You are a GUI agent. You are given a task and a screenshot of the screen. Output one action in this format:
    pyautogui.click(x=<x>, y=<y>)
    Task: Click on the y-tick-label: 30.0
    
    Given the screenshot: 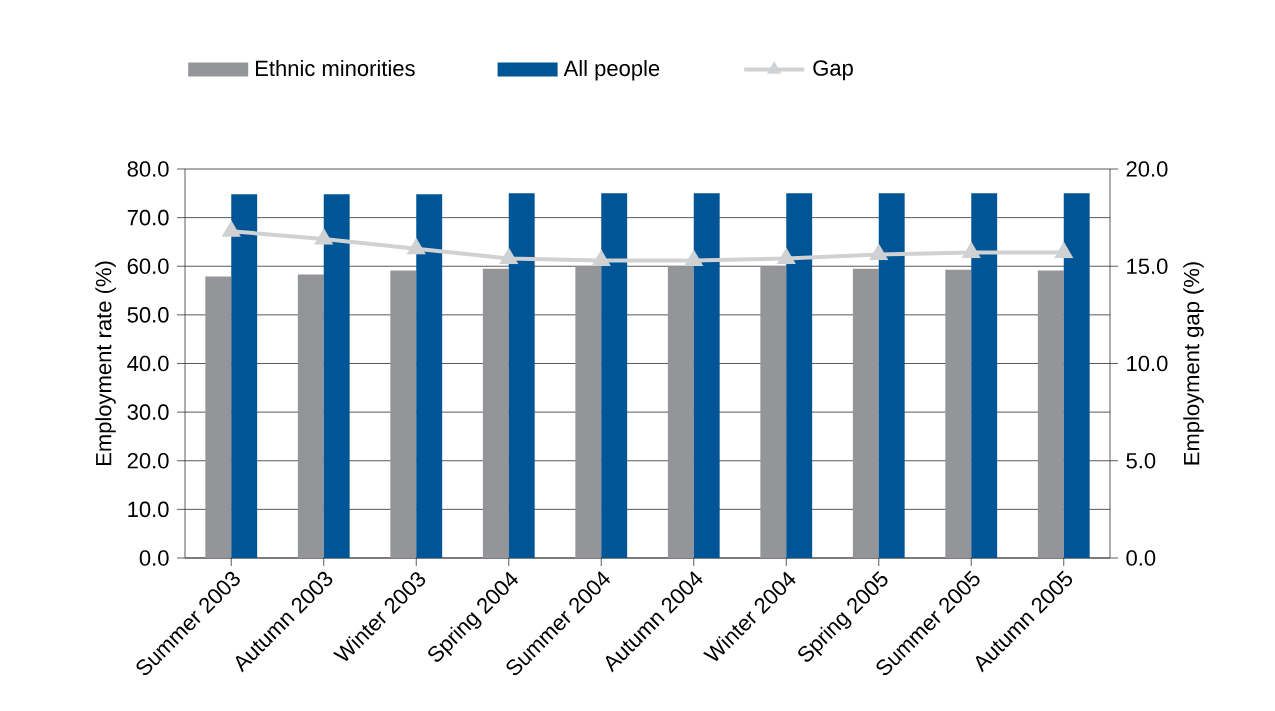 What is the action you would take?
    pyautogui.click(x=148, y=412)
    